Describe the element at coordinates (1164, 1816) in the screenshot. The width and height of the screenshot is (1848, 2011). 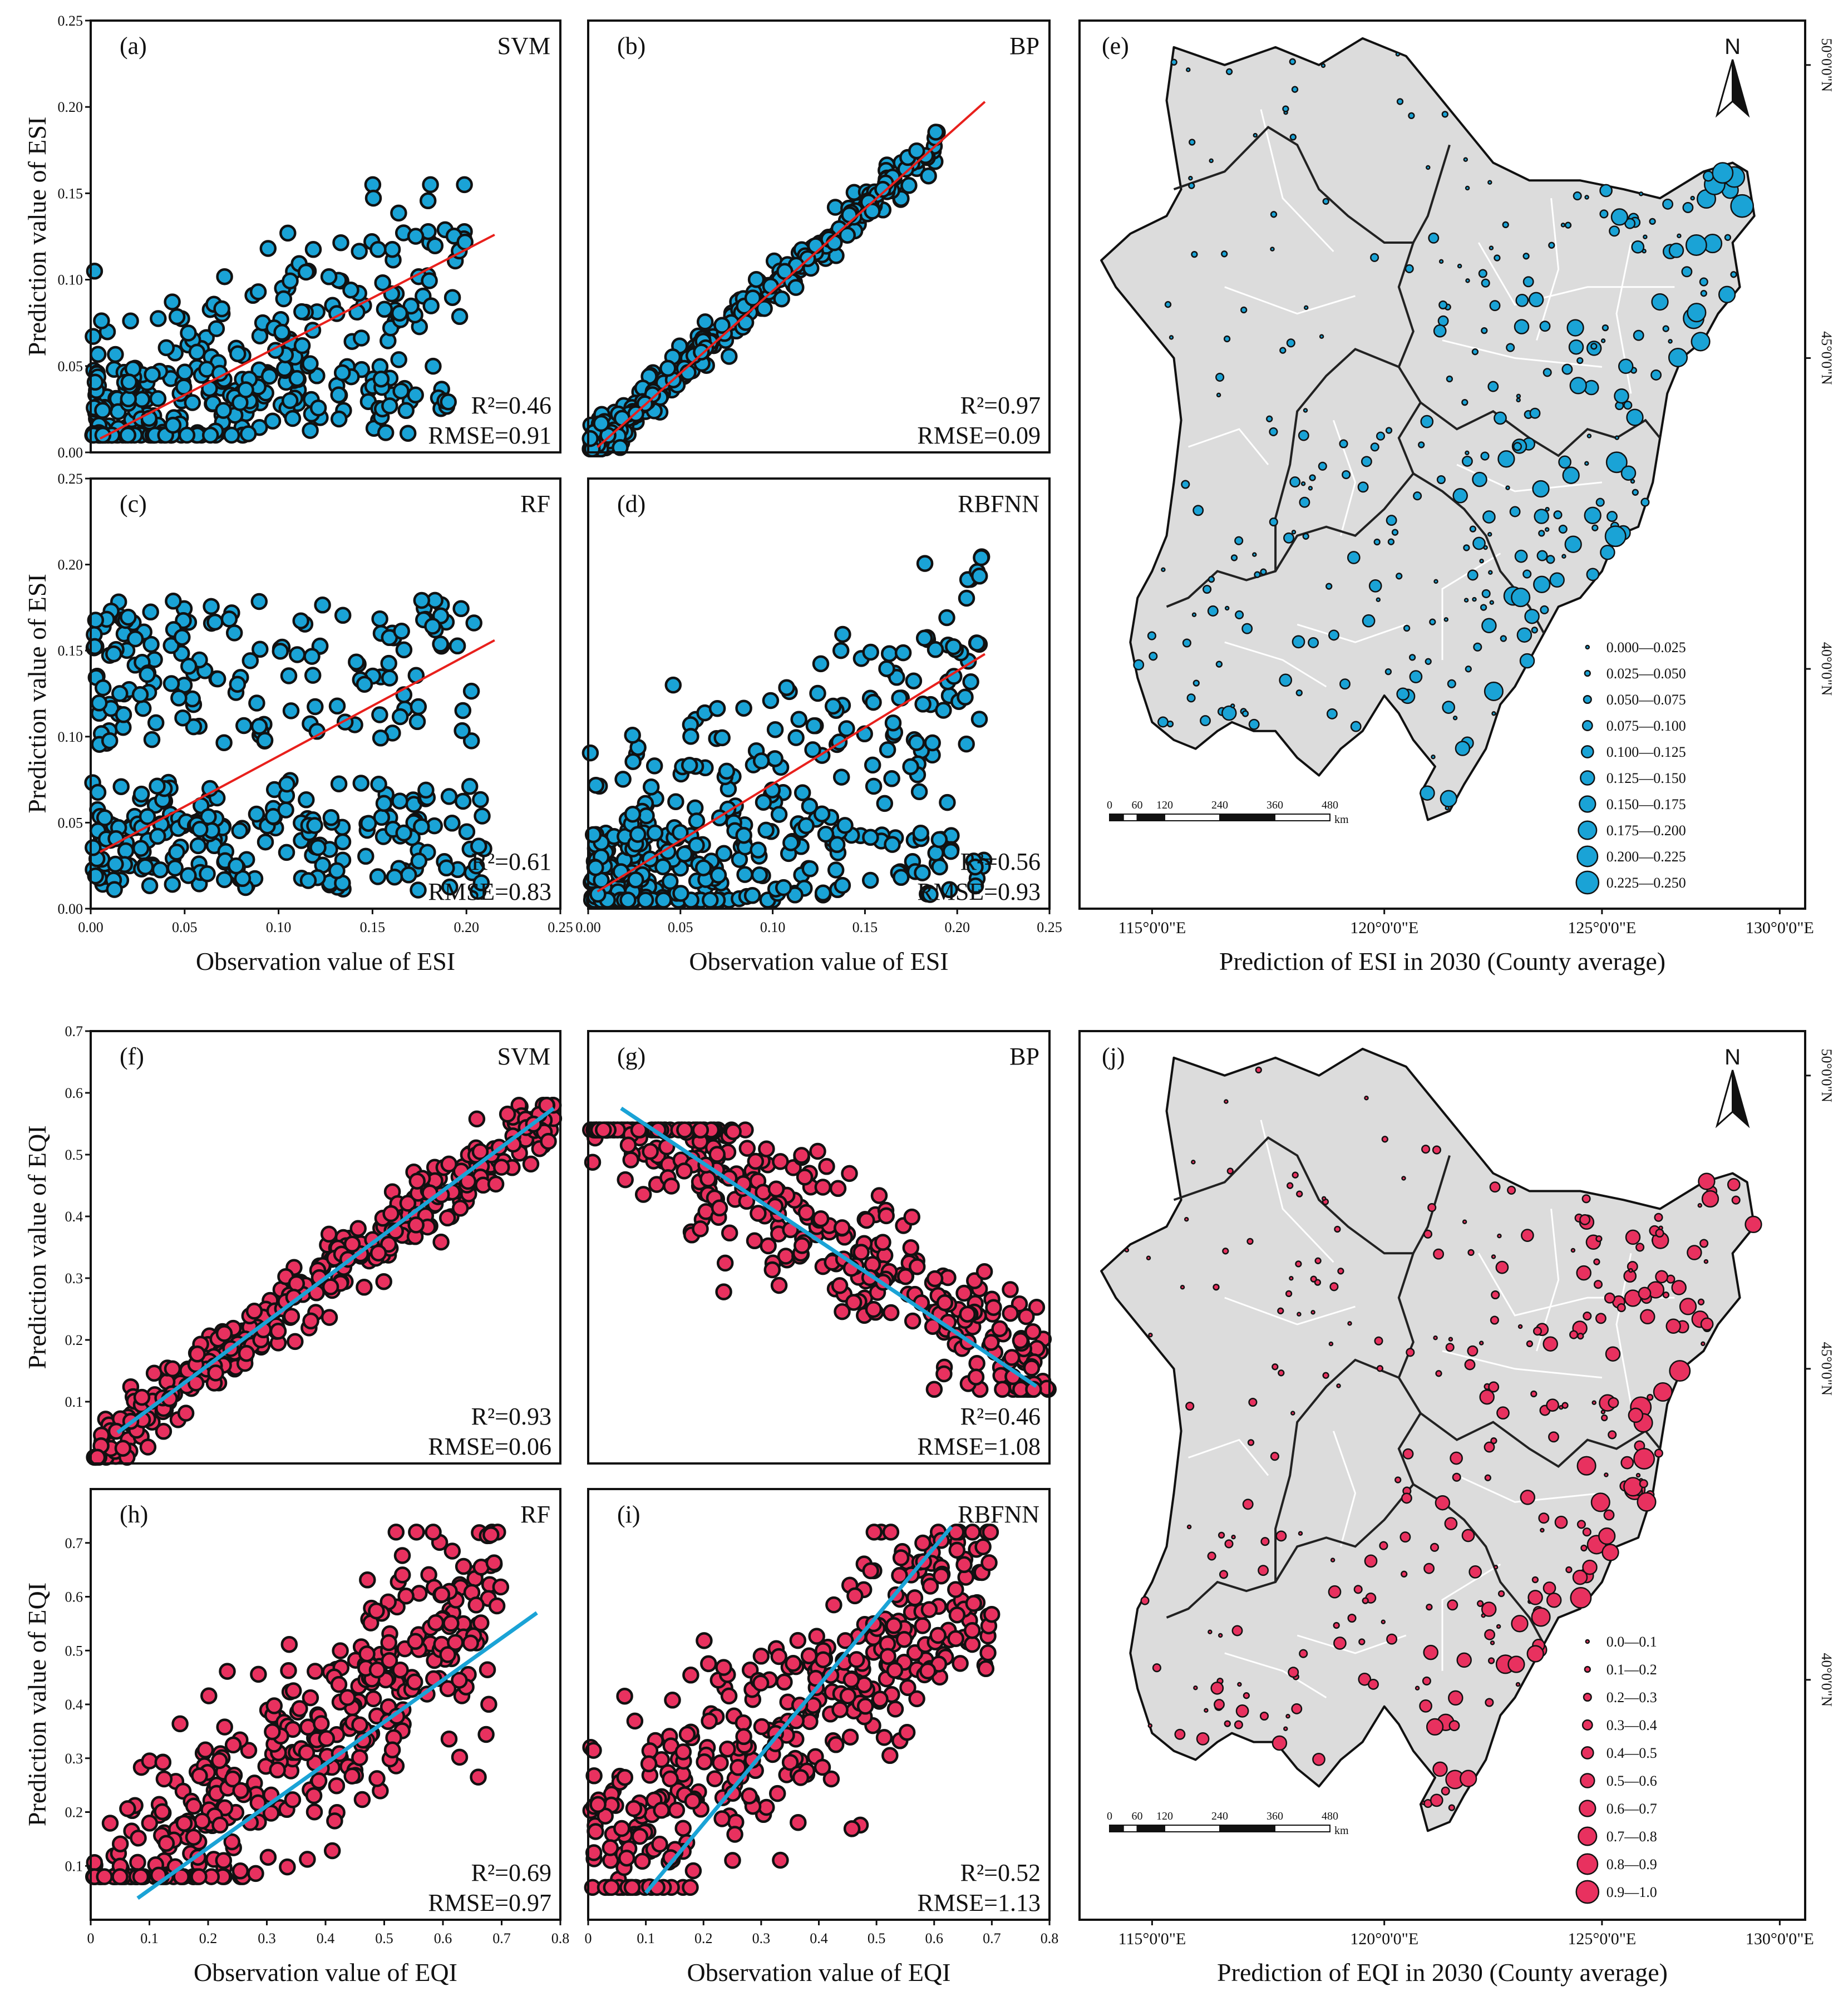
I see `scale-tick-label: 120` at that location.